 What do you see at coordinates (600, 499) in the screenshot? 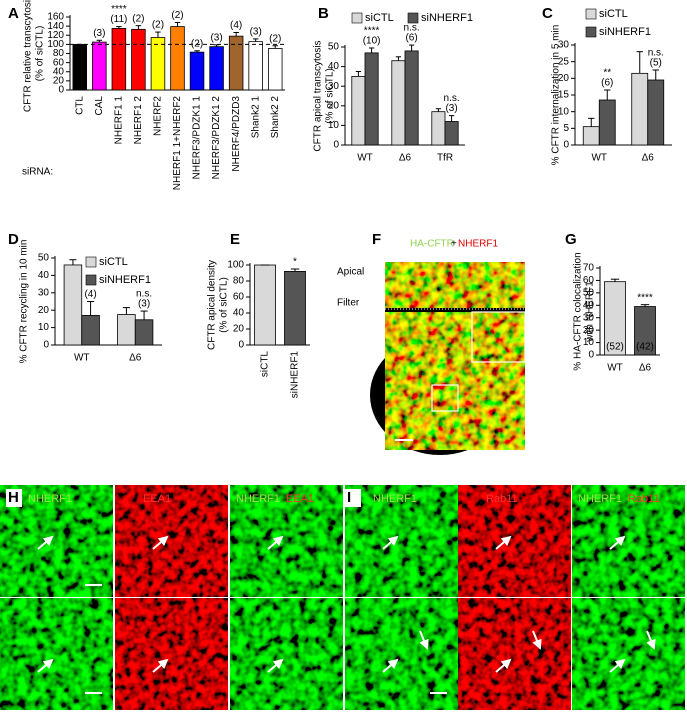
I see `channel-label: NHERF1` at bounding box center [600, 499].